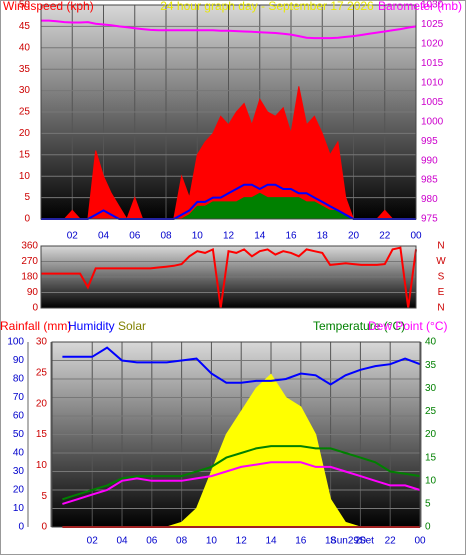  What do you see at coordinates (432, 44) in the screenshot?
I see `y2-tick-label: 1020` at bounding box center [432, 44].